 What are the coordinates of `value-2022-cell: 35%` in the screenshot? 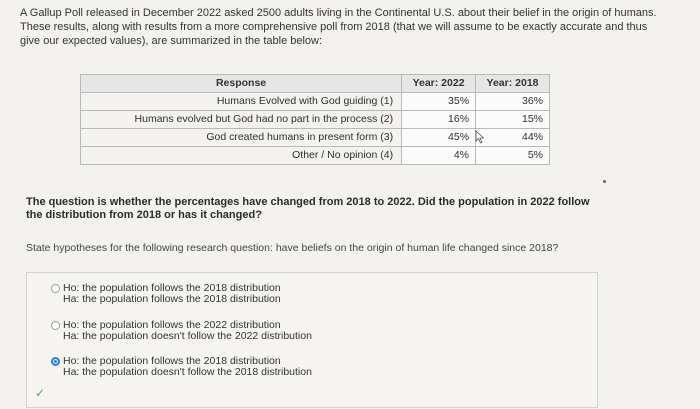 It's located at (439, 101).